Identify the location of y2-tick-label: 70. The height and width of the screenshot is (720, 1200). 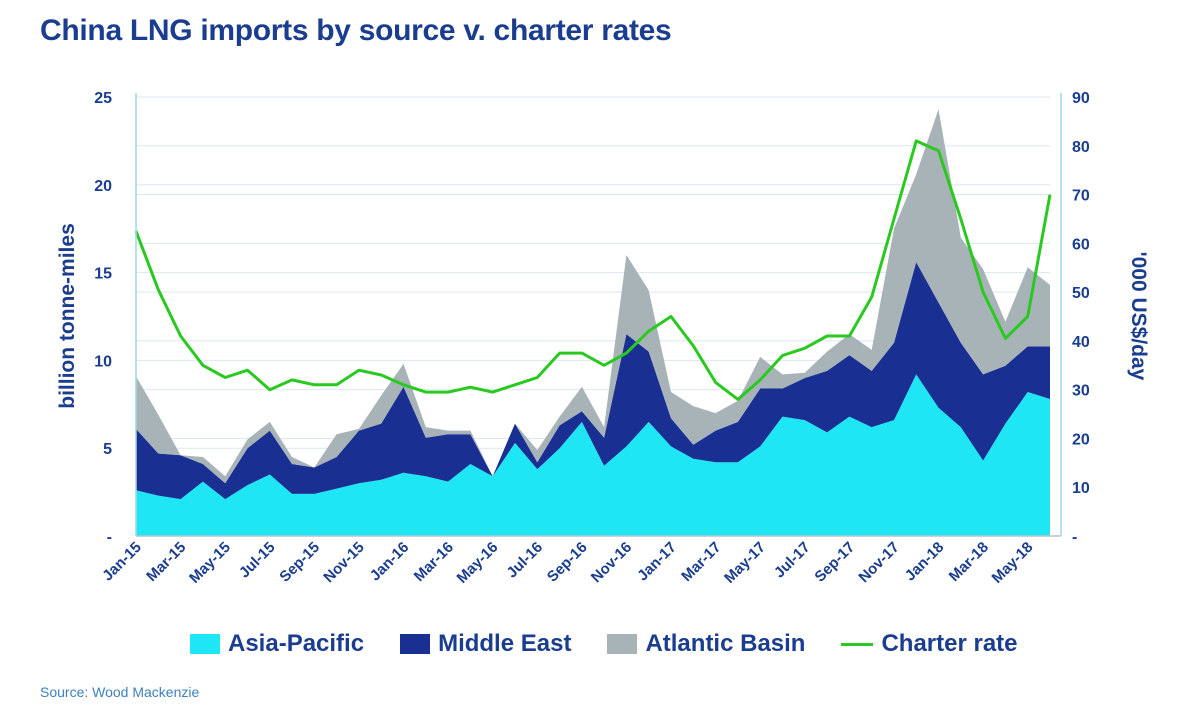
(1081, 196).